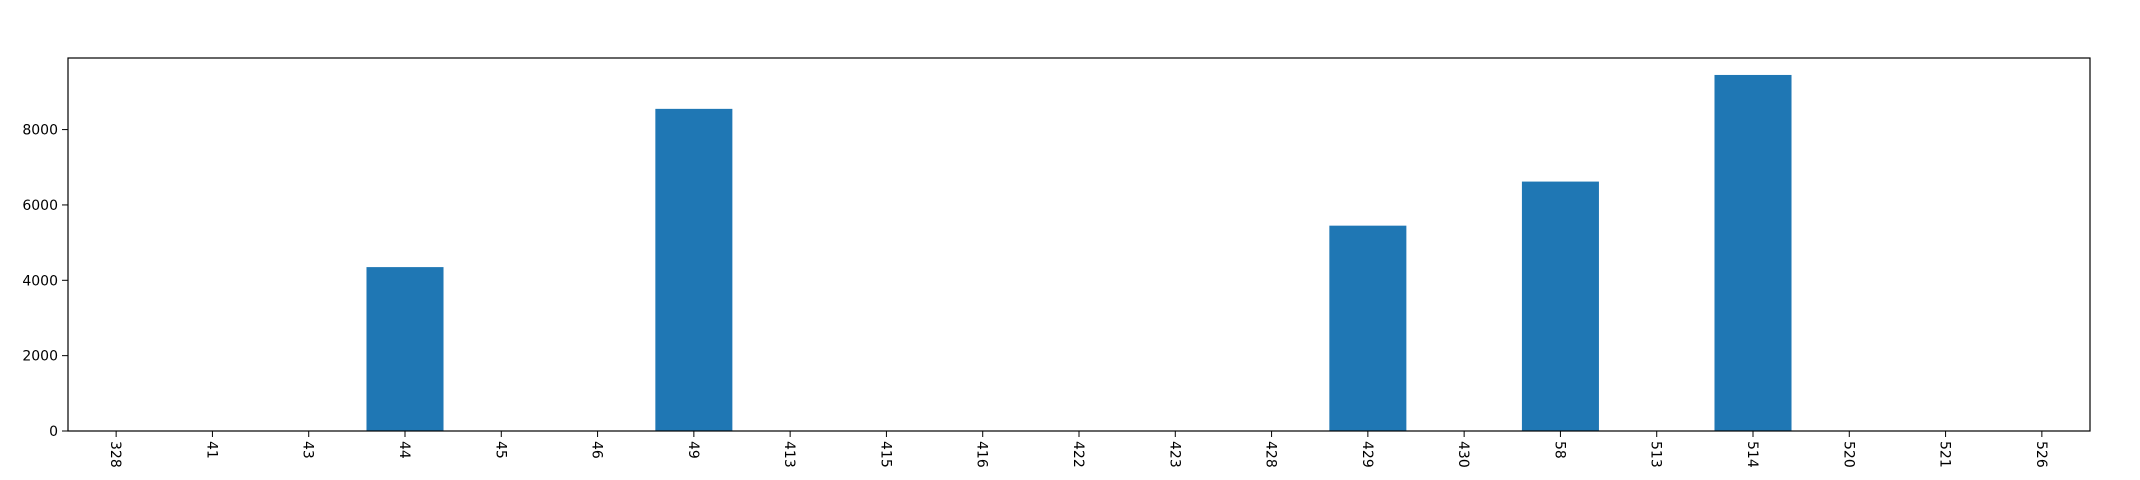 This screenshot has height=480, width=2140. What do you see at coordinates (1271, 454) in the screenshot?
I see `x-tick-label: 428` at bounding box center [1271, 454].